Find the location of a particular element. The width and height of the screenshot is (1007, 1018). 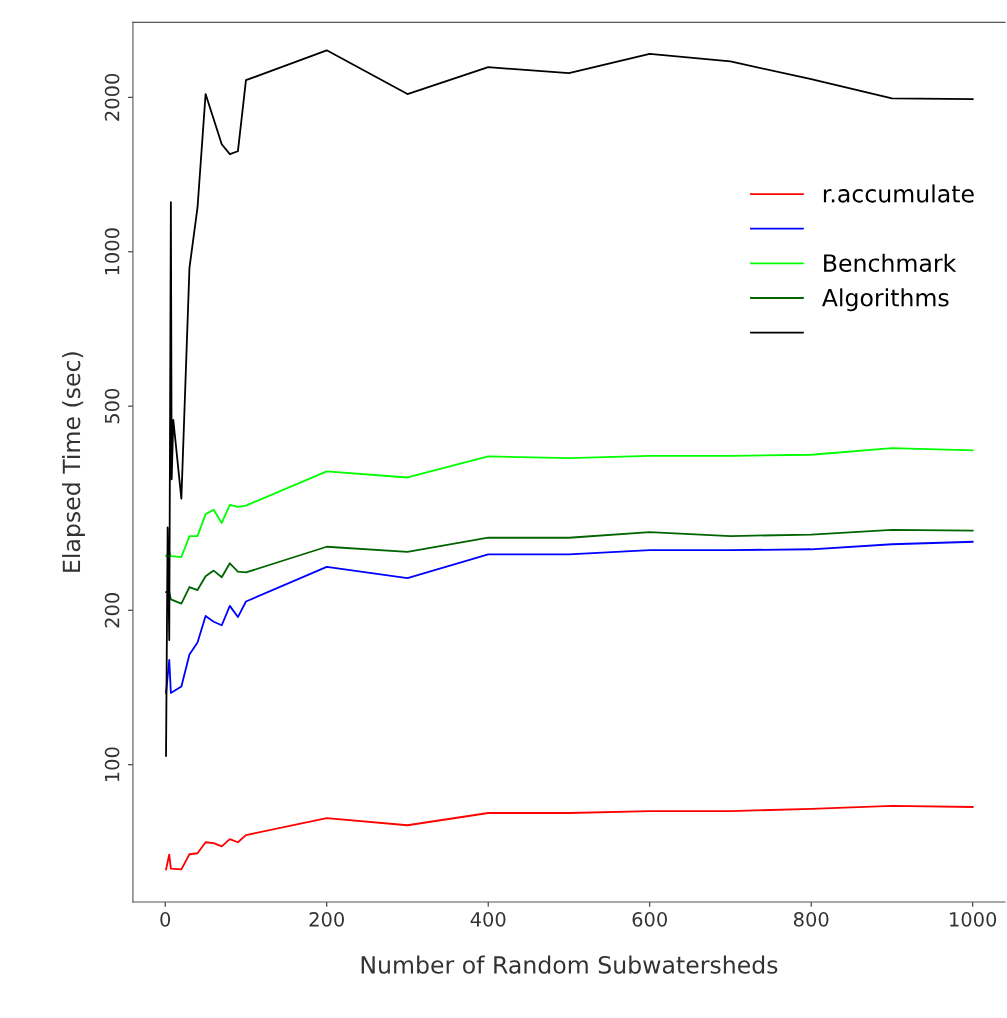

x-tick-label: 200 is located at coordinates (326, 919).